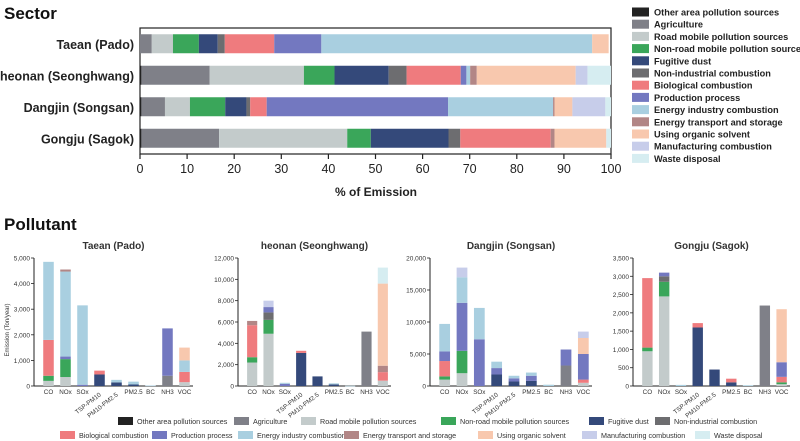  I want to click on pollutant-bar-taean-pado-co-nonroad, so click(48, 378).